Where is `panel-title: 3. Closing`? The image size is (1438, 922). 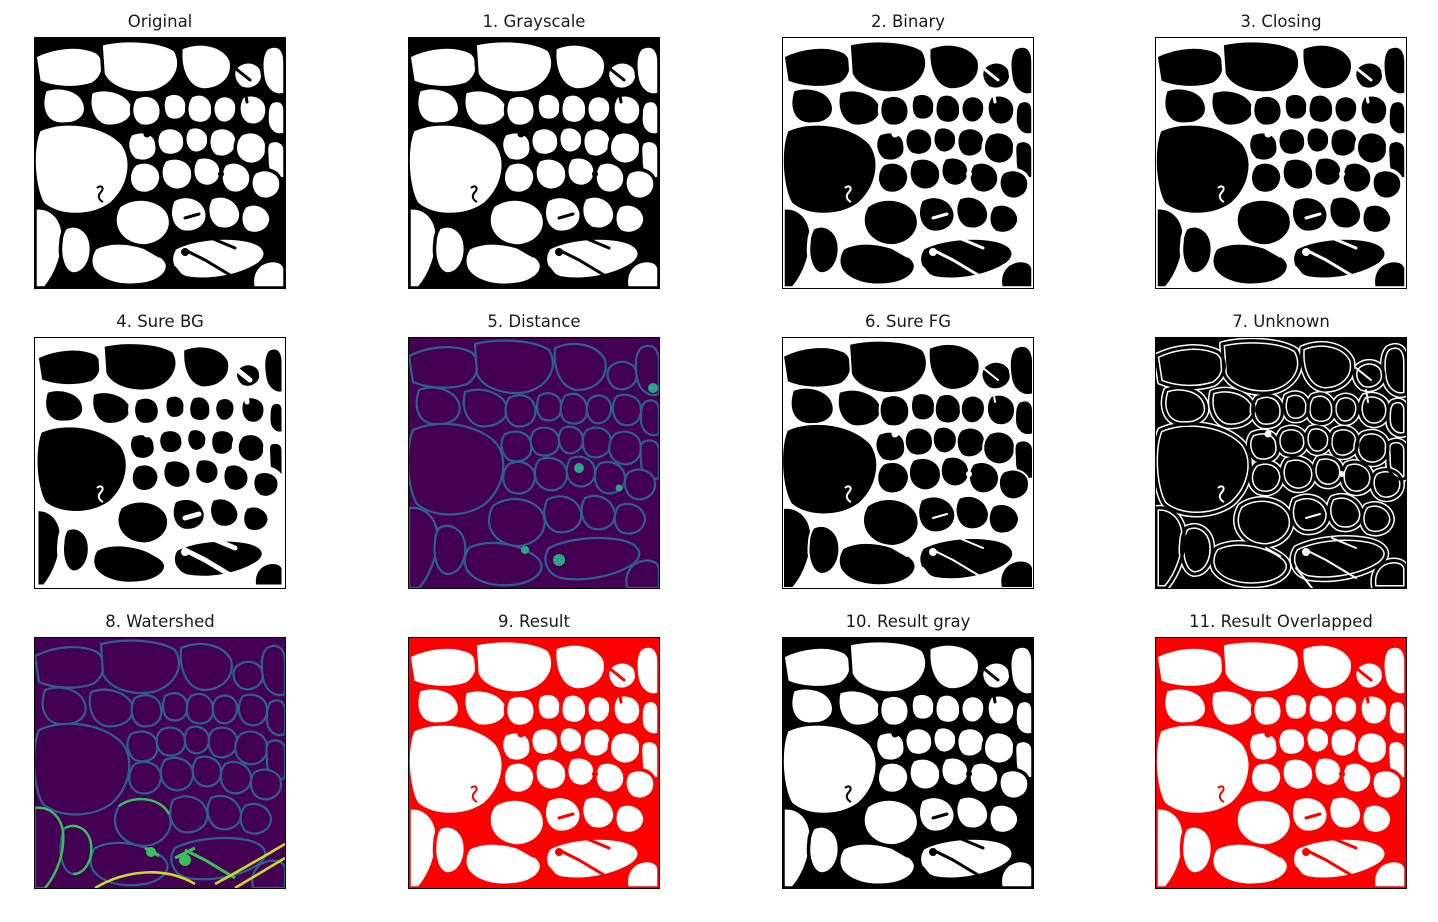 panel-title: 3. Closing is located at coordinates (1281, 21).